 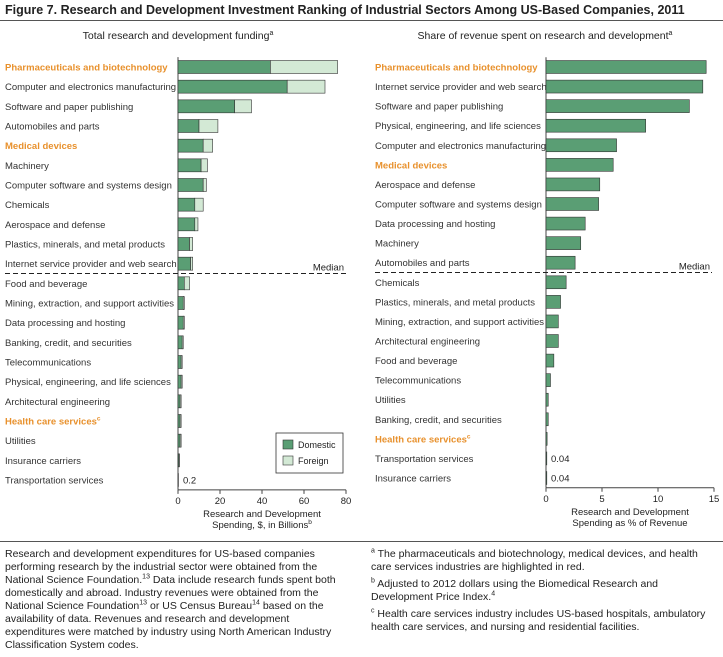 What do you see at coordinates (204, 185) in the screenshot?
I see `bar-foreign-computer-software-and-systems-design` at bounding box center [204, 185].